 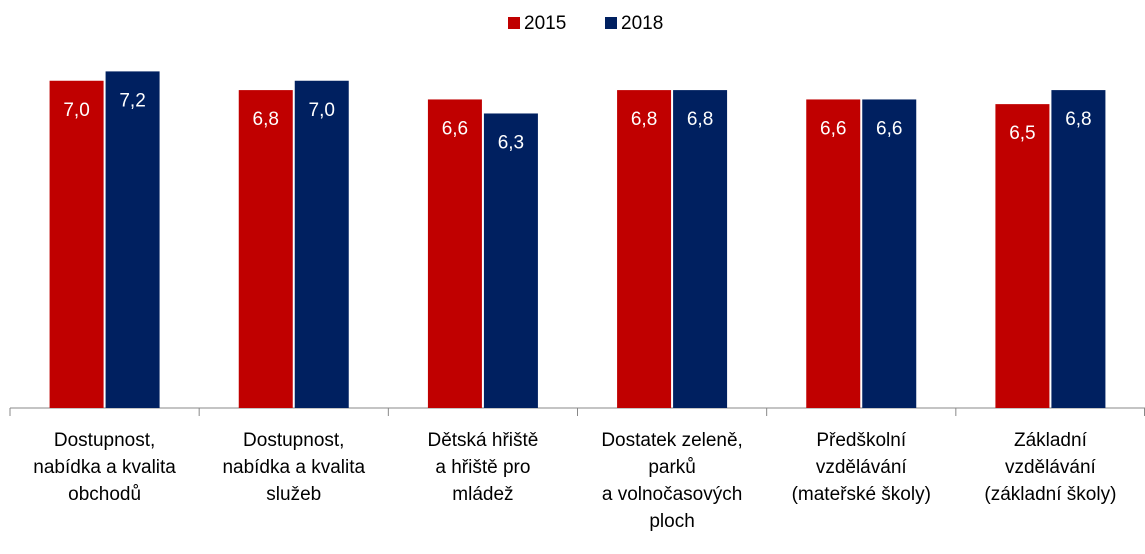 What do you see at coordinates (511, 142) in the screenshot?
I see `data-label: 6,3` at bounding box center [511, 142].